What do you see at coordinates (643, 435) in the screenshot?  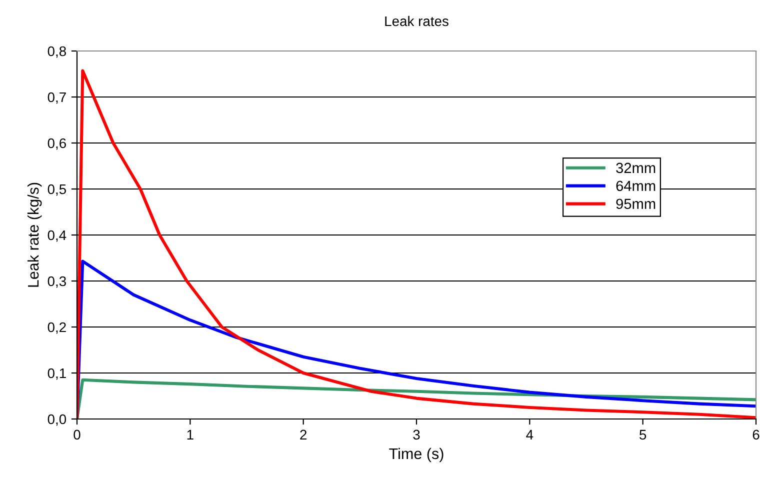 I see `x-tick-label: 5` at bounding box center [643, 435].